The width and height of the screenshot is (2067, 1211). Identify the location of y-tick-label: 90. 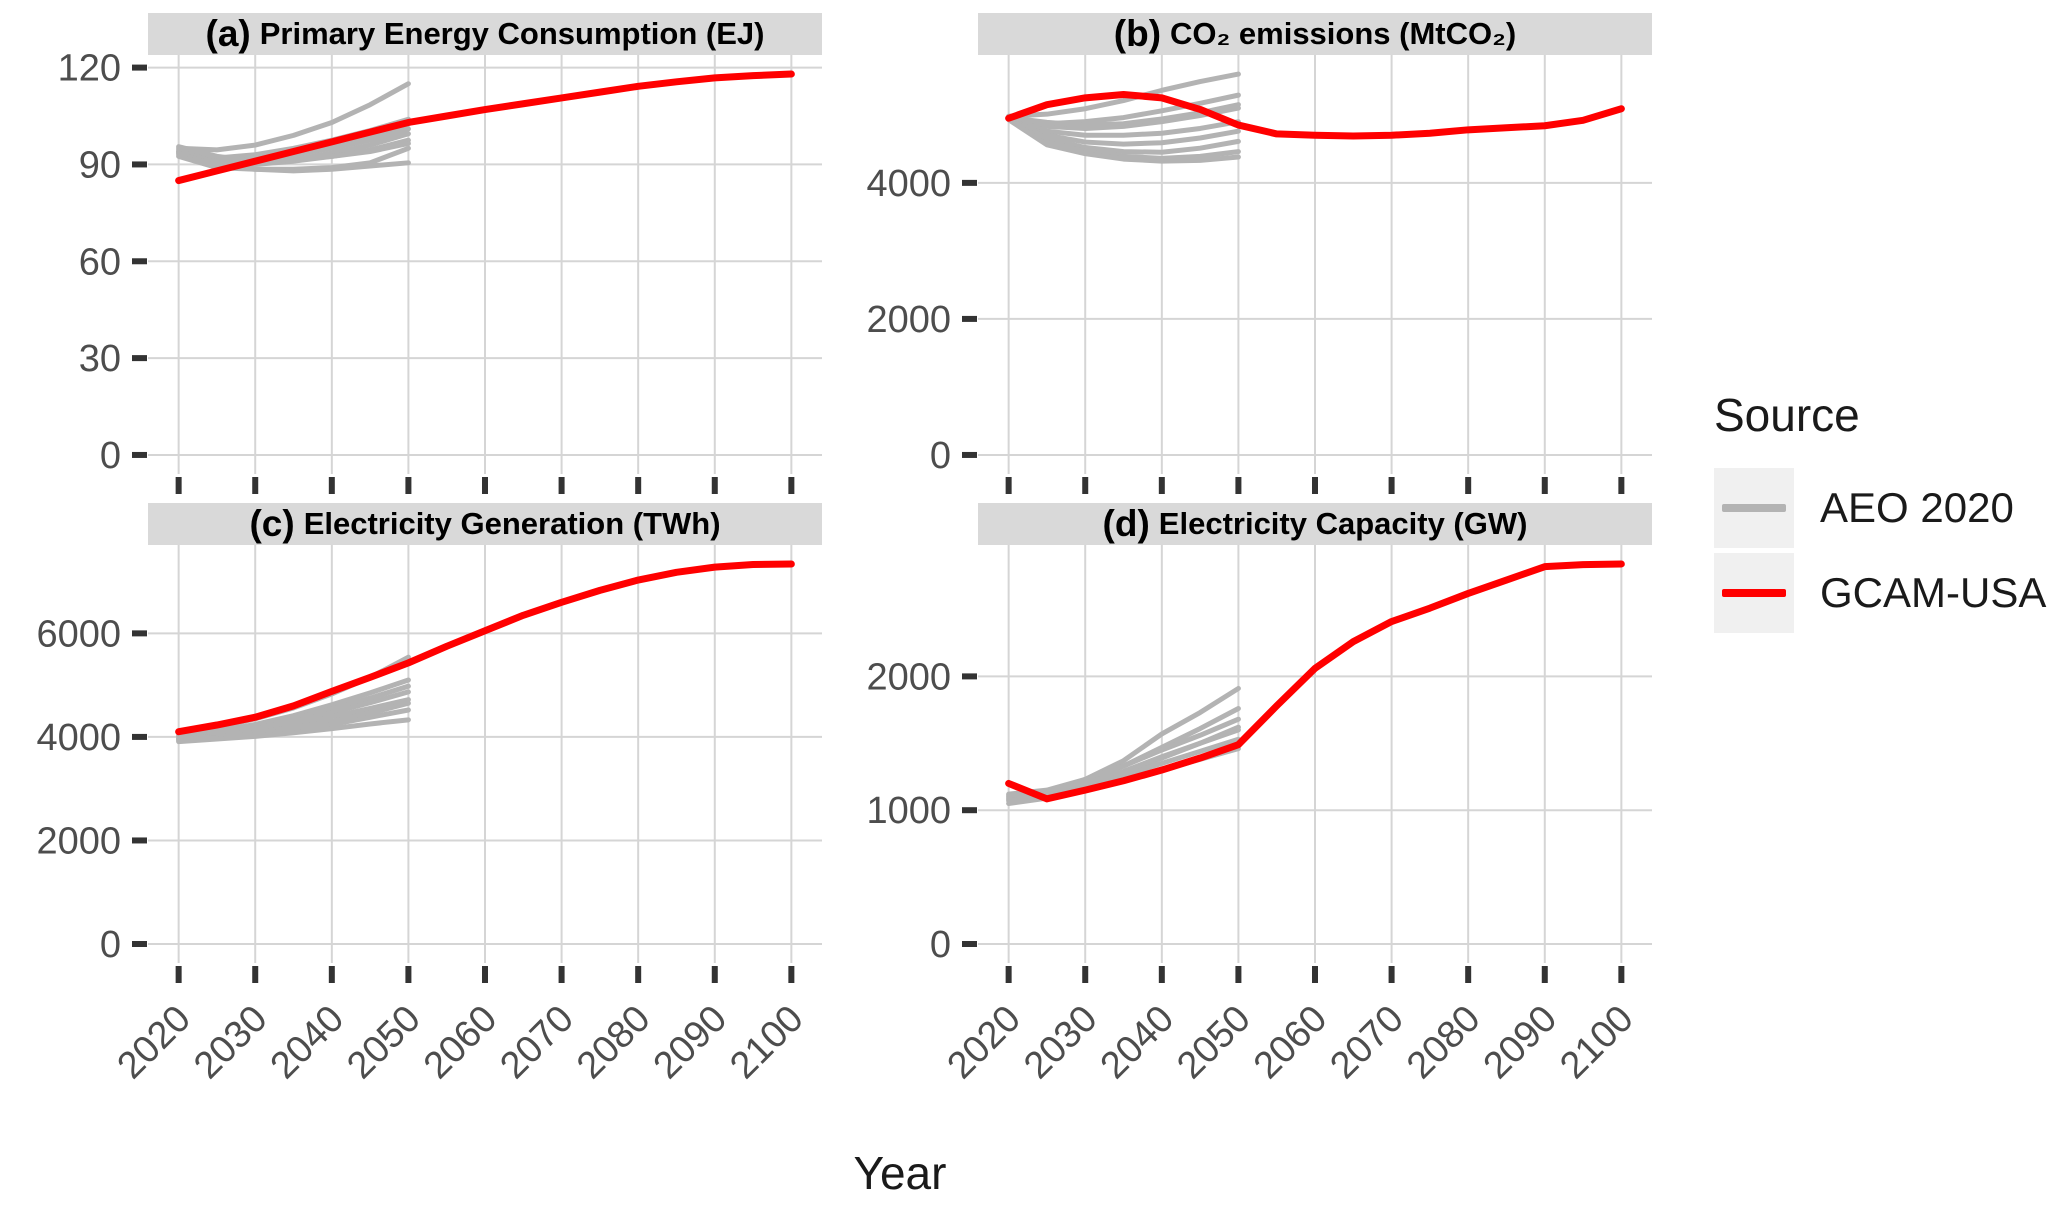
(100, 165).